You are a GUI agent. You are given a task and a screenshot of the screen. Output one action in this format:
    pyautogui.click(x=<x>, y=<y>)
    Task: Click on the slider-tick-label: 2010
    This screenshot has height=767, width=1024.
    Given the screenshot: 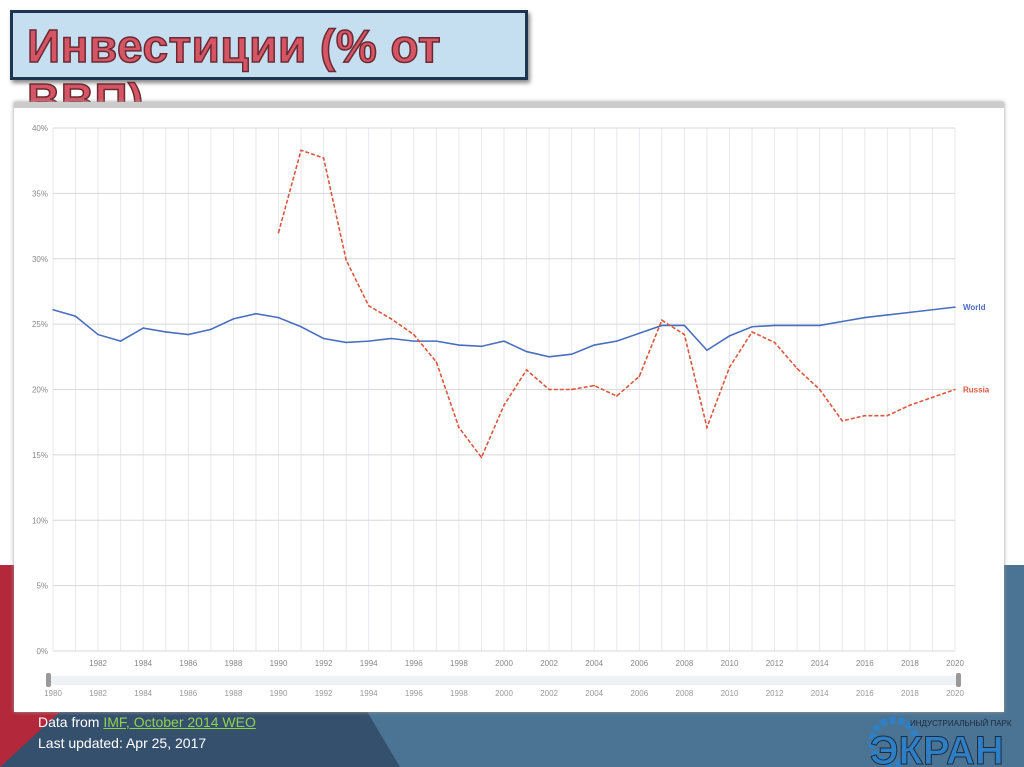 What is the action you would take?
    pyautogui.click(x=730, y=693)
    